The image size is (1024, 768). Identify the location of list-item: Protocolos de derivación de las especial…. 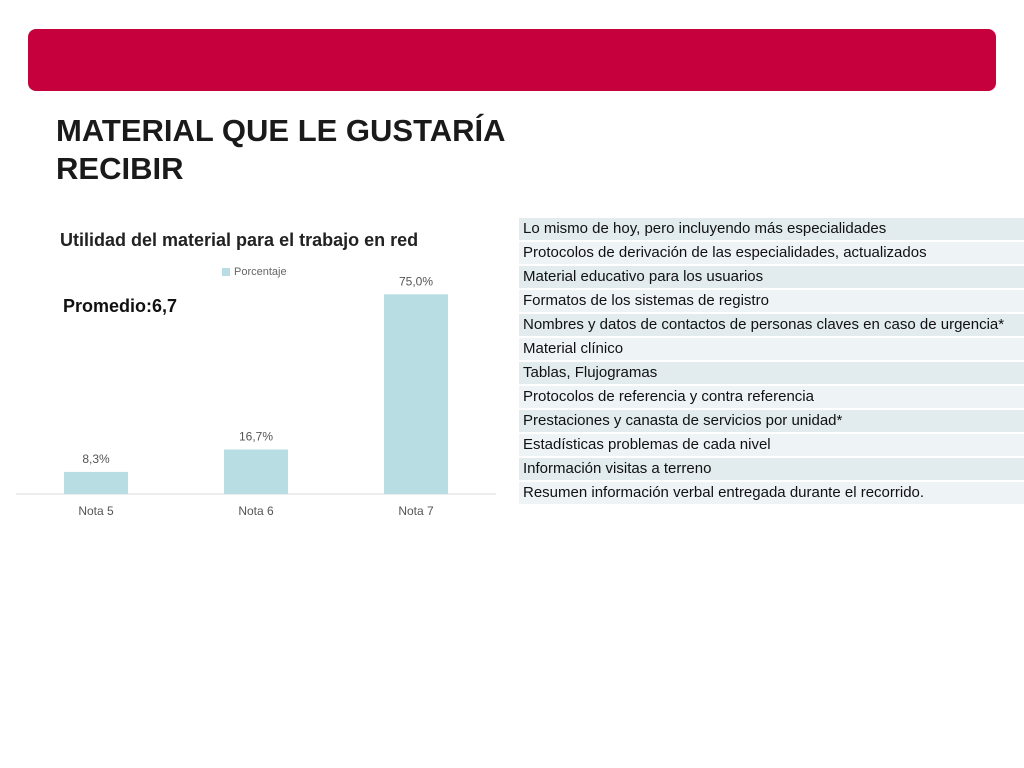
(771, 254).